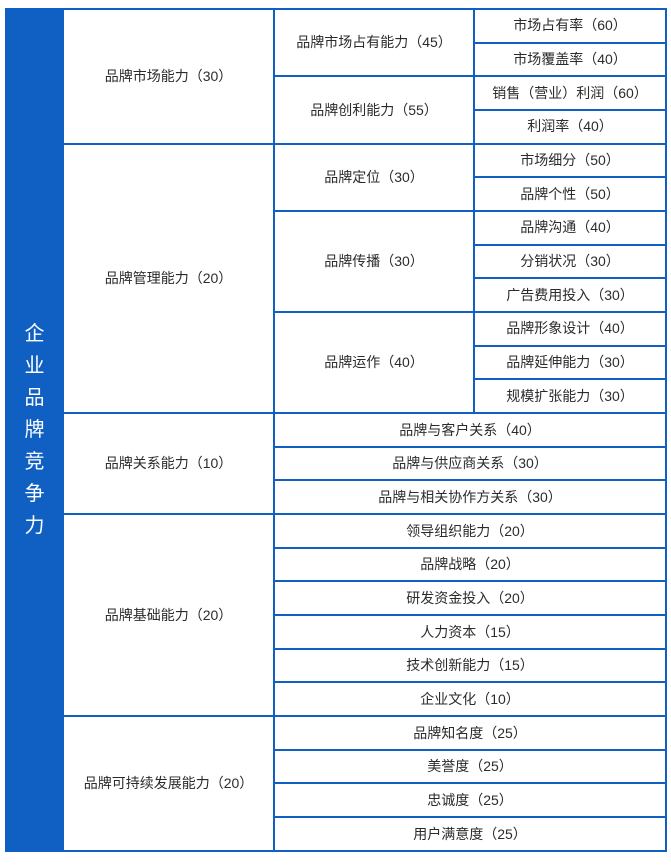 This screenshot has width=671, height=865. I want to click on root-title-cell: 企 业 品 牌 竞 争 力, so click(34, 430).